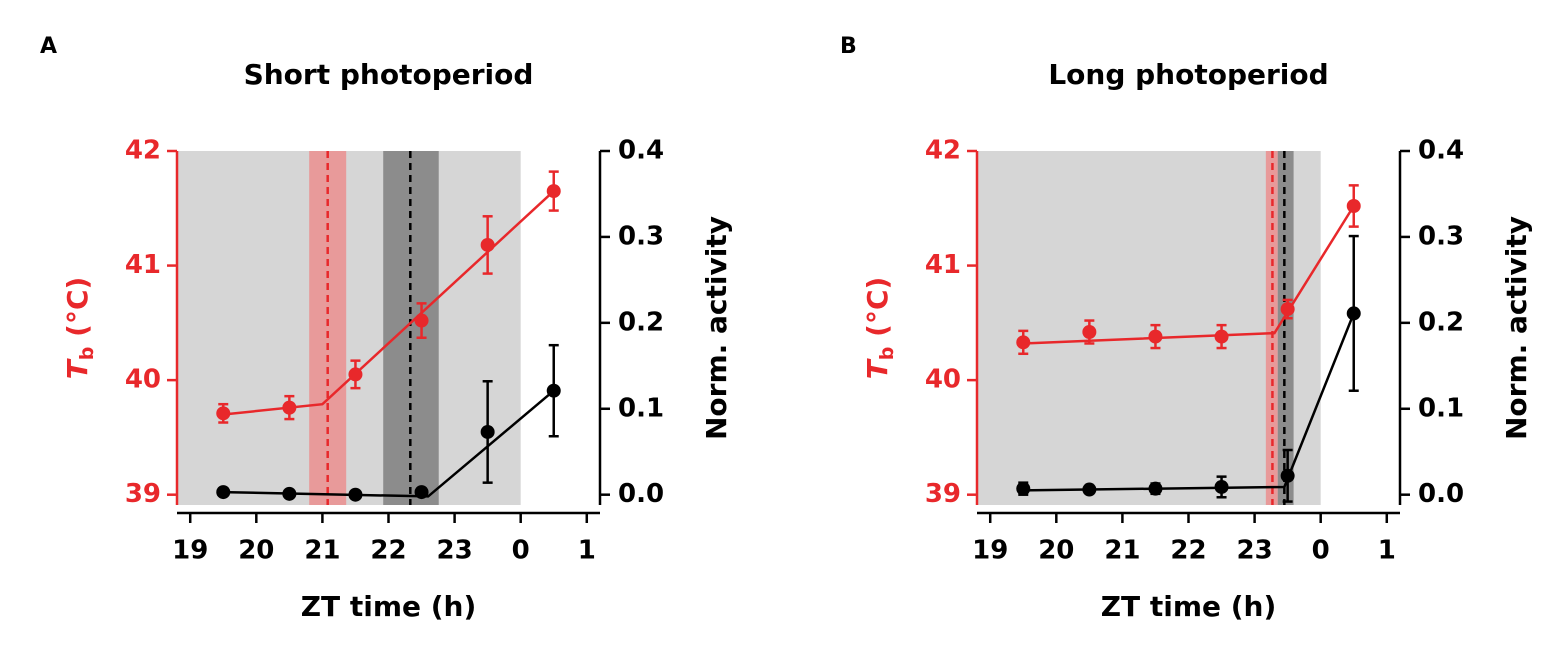 This screenshot has width=1562, height=654. Describe the element at coordinates (848, 46) in the screenshot. I see `panel-letter: B` at that location.